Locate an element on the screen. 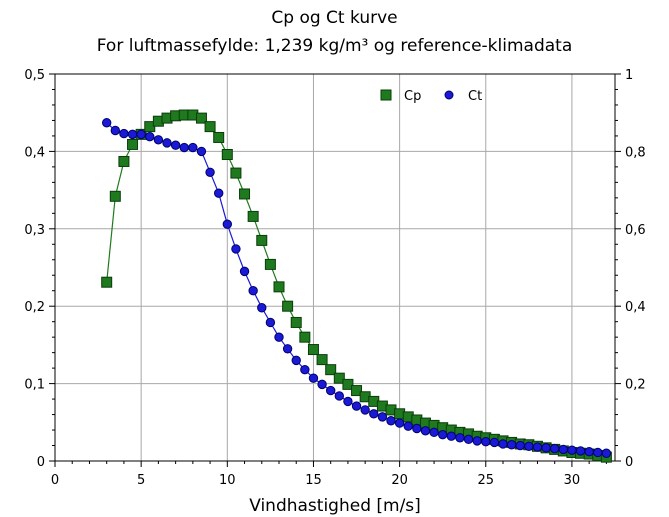 The image size is (669, 517). y-left-tick-labels: 0 0,1 0,2 0,3 0,4 0,5 is located at coordinates (34, 269).